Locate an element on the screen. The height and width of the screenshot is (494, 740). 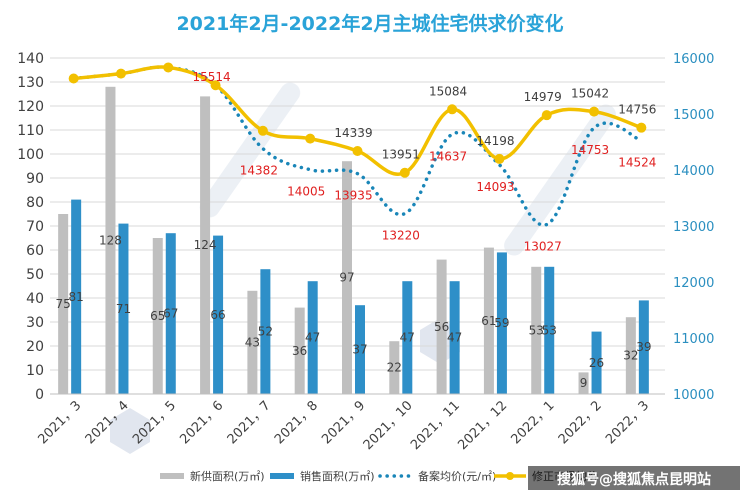
market-price-label: 14756 is located at coordinates (637, 110).